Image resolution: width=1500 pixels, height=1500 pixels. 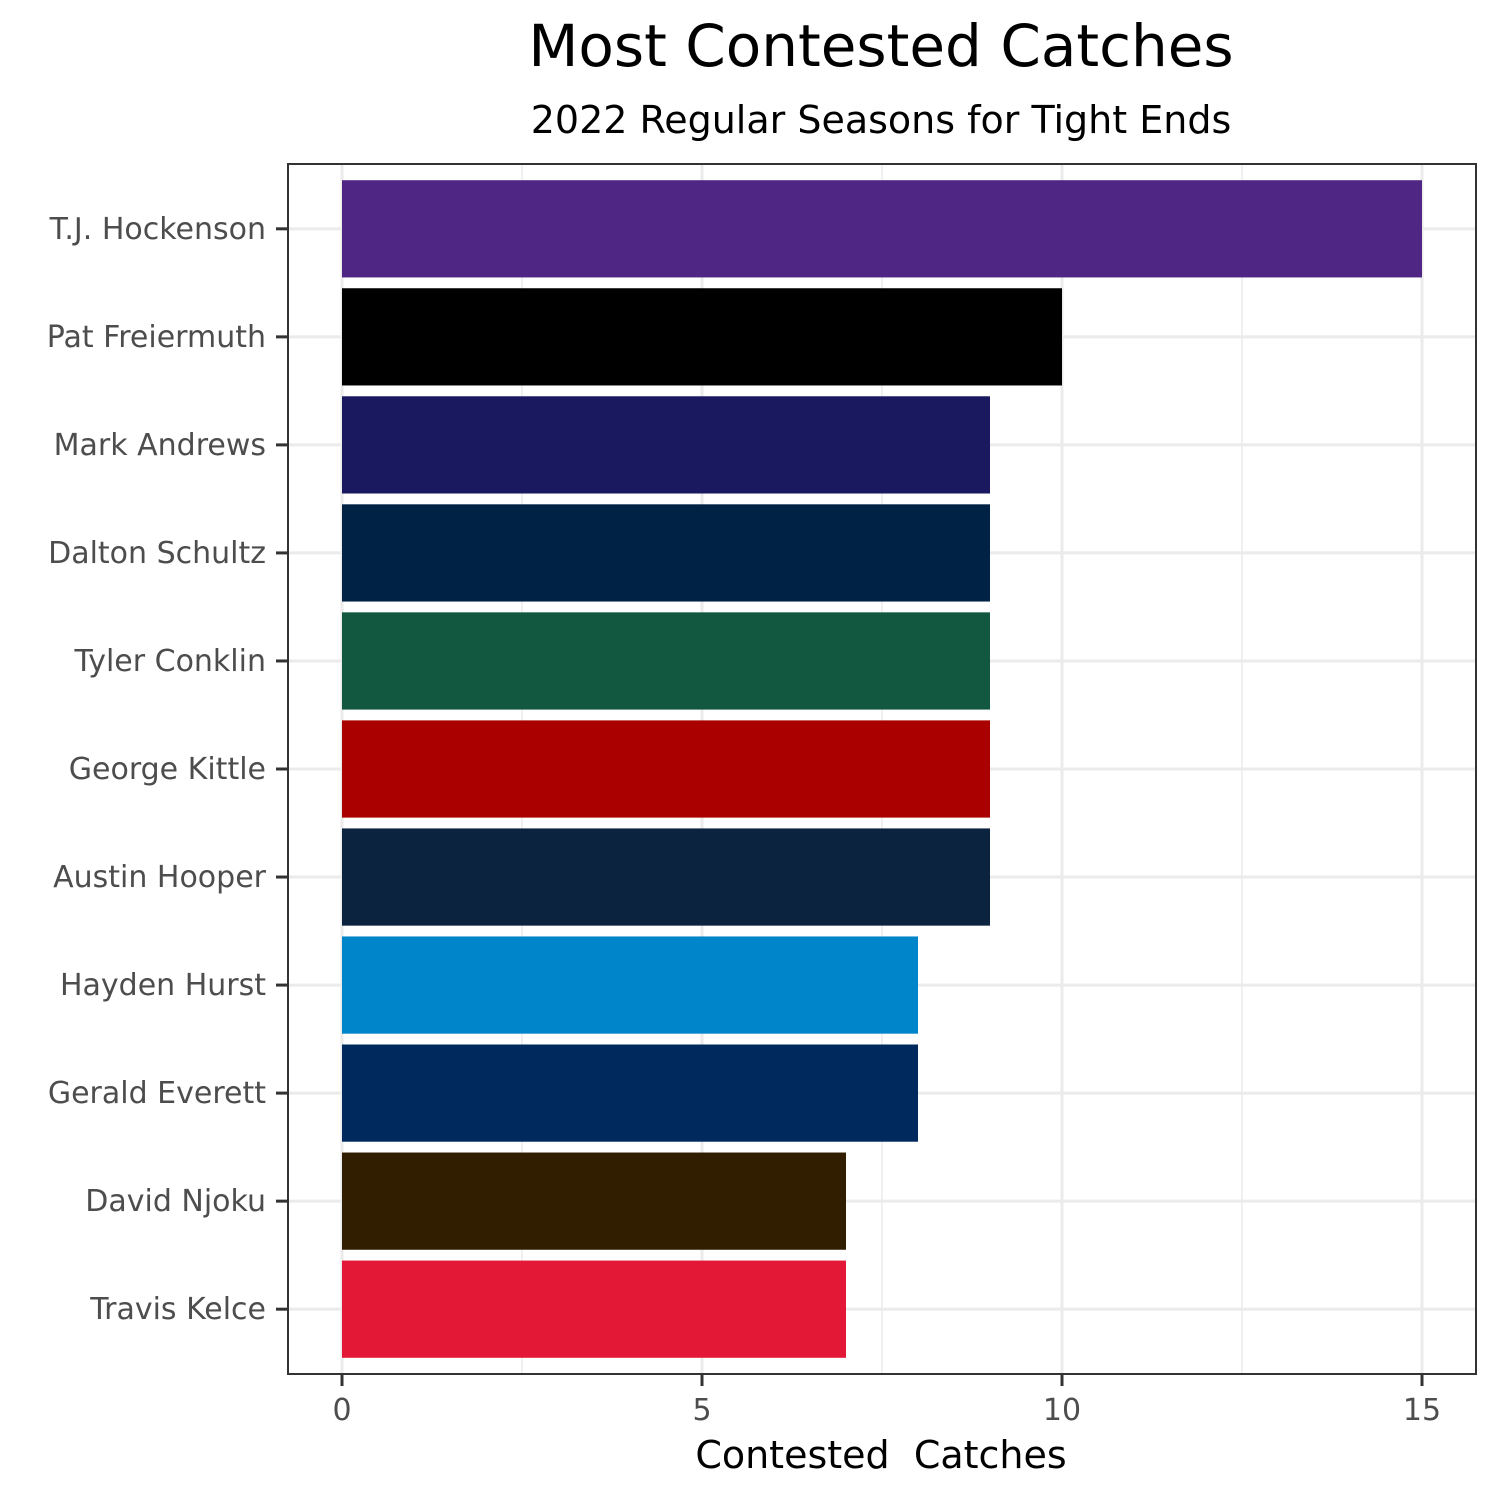 What do you see at coordinates (880, 1455) in the screenshot?
I see `x-axis-title: Contested Catches` at bounding box center [880, 1455].